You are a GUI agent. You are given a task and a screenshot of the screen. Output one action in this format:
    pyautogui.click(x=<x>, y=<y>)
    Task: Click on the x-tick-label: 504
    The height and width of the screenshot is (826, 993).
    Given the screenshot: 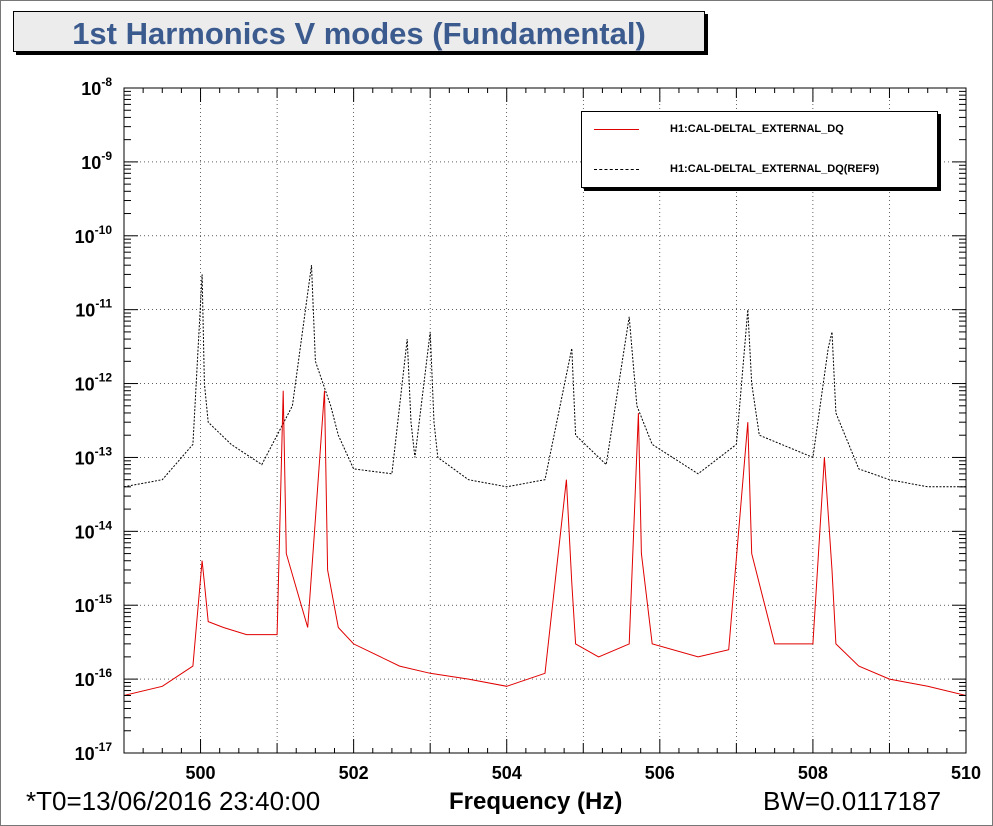 What is the action you would take?
    pyautogui.click(x=507, y=773)
    